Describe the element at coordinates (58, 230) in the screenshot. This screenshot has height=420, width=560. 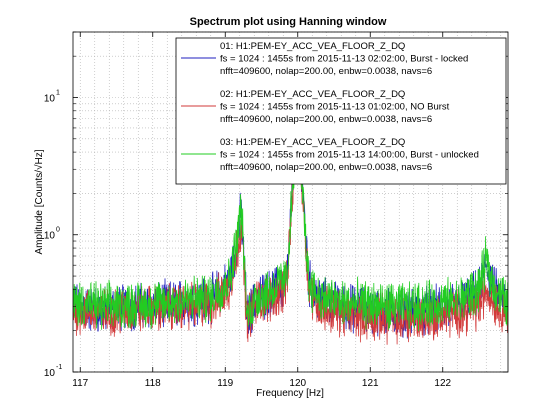
I see `y-tick-exponent: 0` at that location.